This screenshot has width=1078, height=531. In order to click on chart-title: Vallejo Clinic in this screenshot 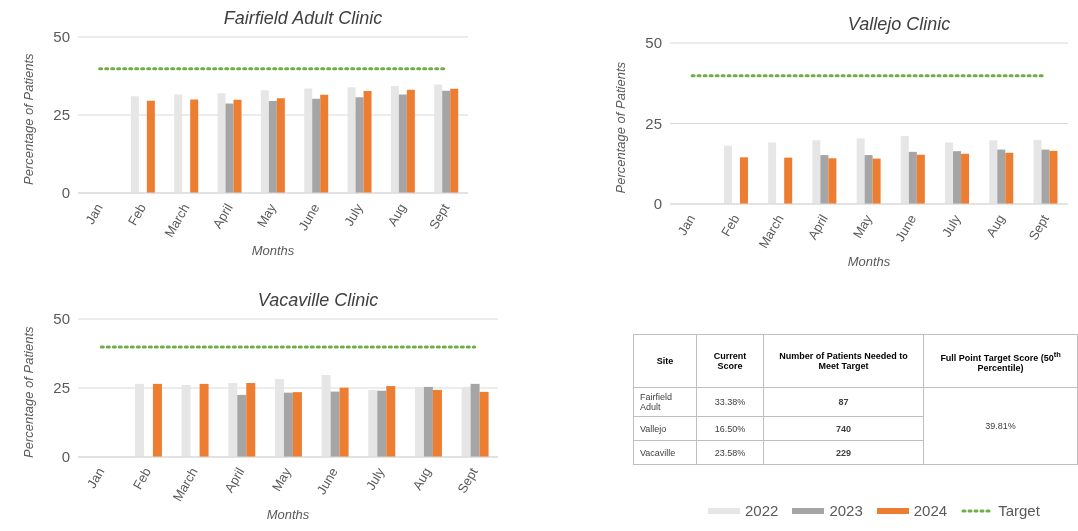, I will do `click(899, 24)`.